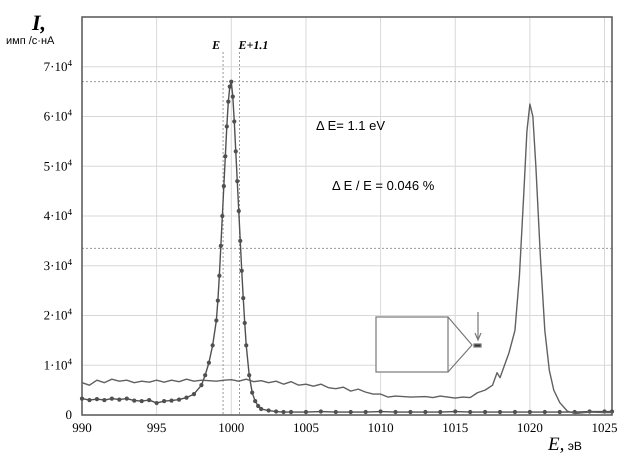 The height and width of the screenshot is (456, 629). What do you see at coordinates (383, 185) in the screenshot?
I see `annotation: Δ E / E = 0.046 %` at bounding box center [383, 185].